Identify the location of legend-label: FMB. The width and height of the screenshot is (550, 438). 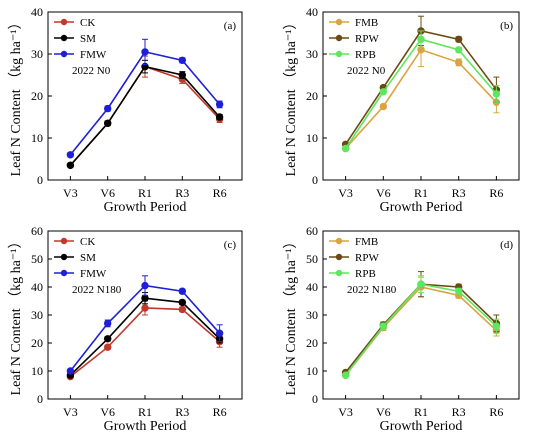
(366, 23).